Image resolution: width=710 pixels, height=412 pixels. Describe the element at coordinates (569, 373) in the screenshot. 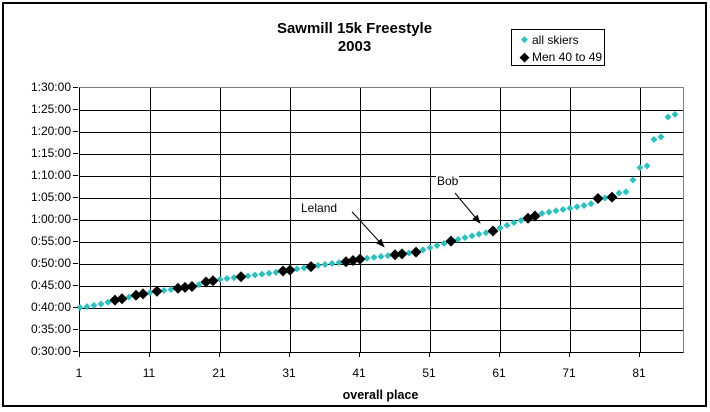

I see `x-tick-label: 71` at that location.